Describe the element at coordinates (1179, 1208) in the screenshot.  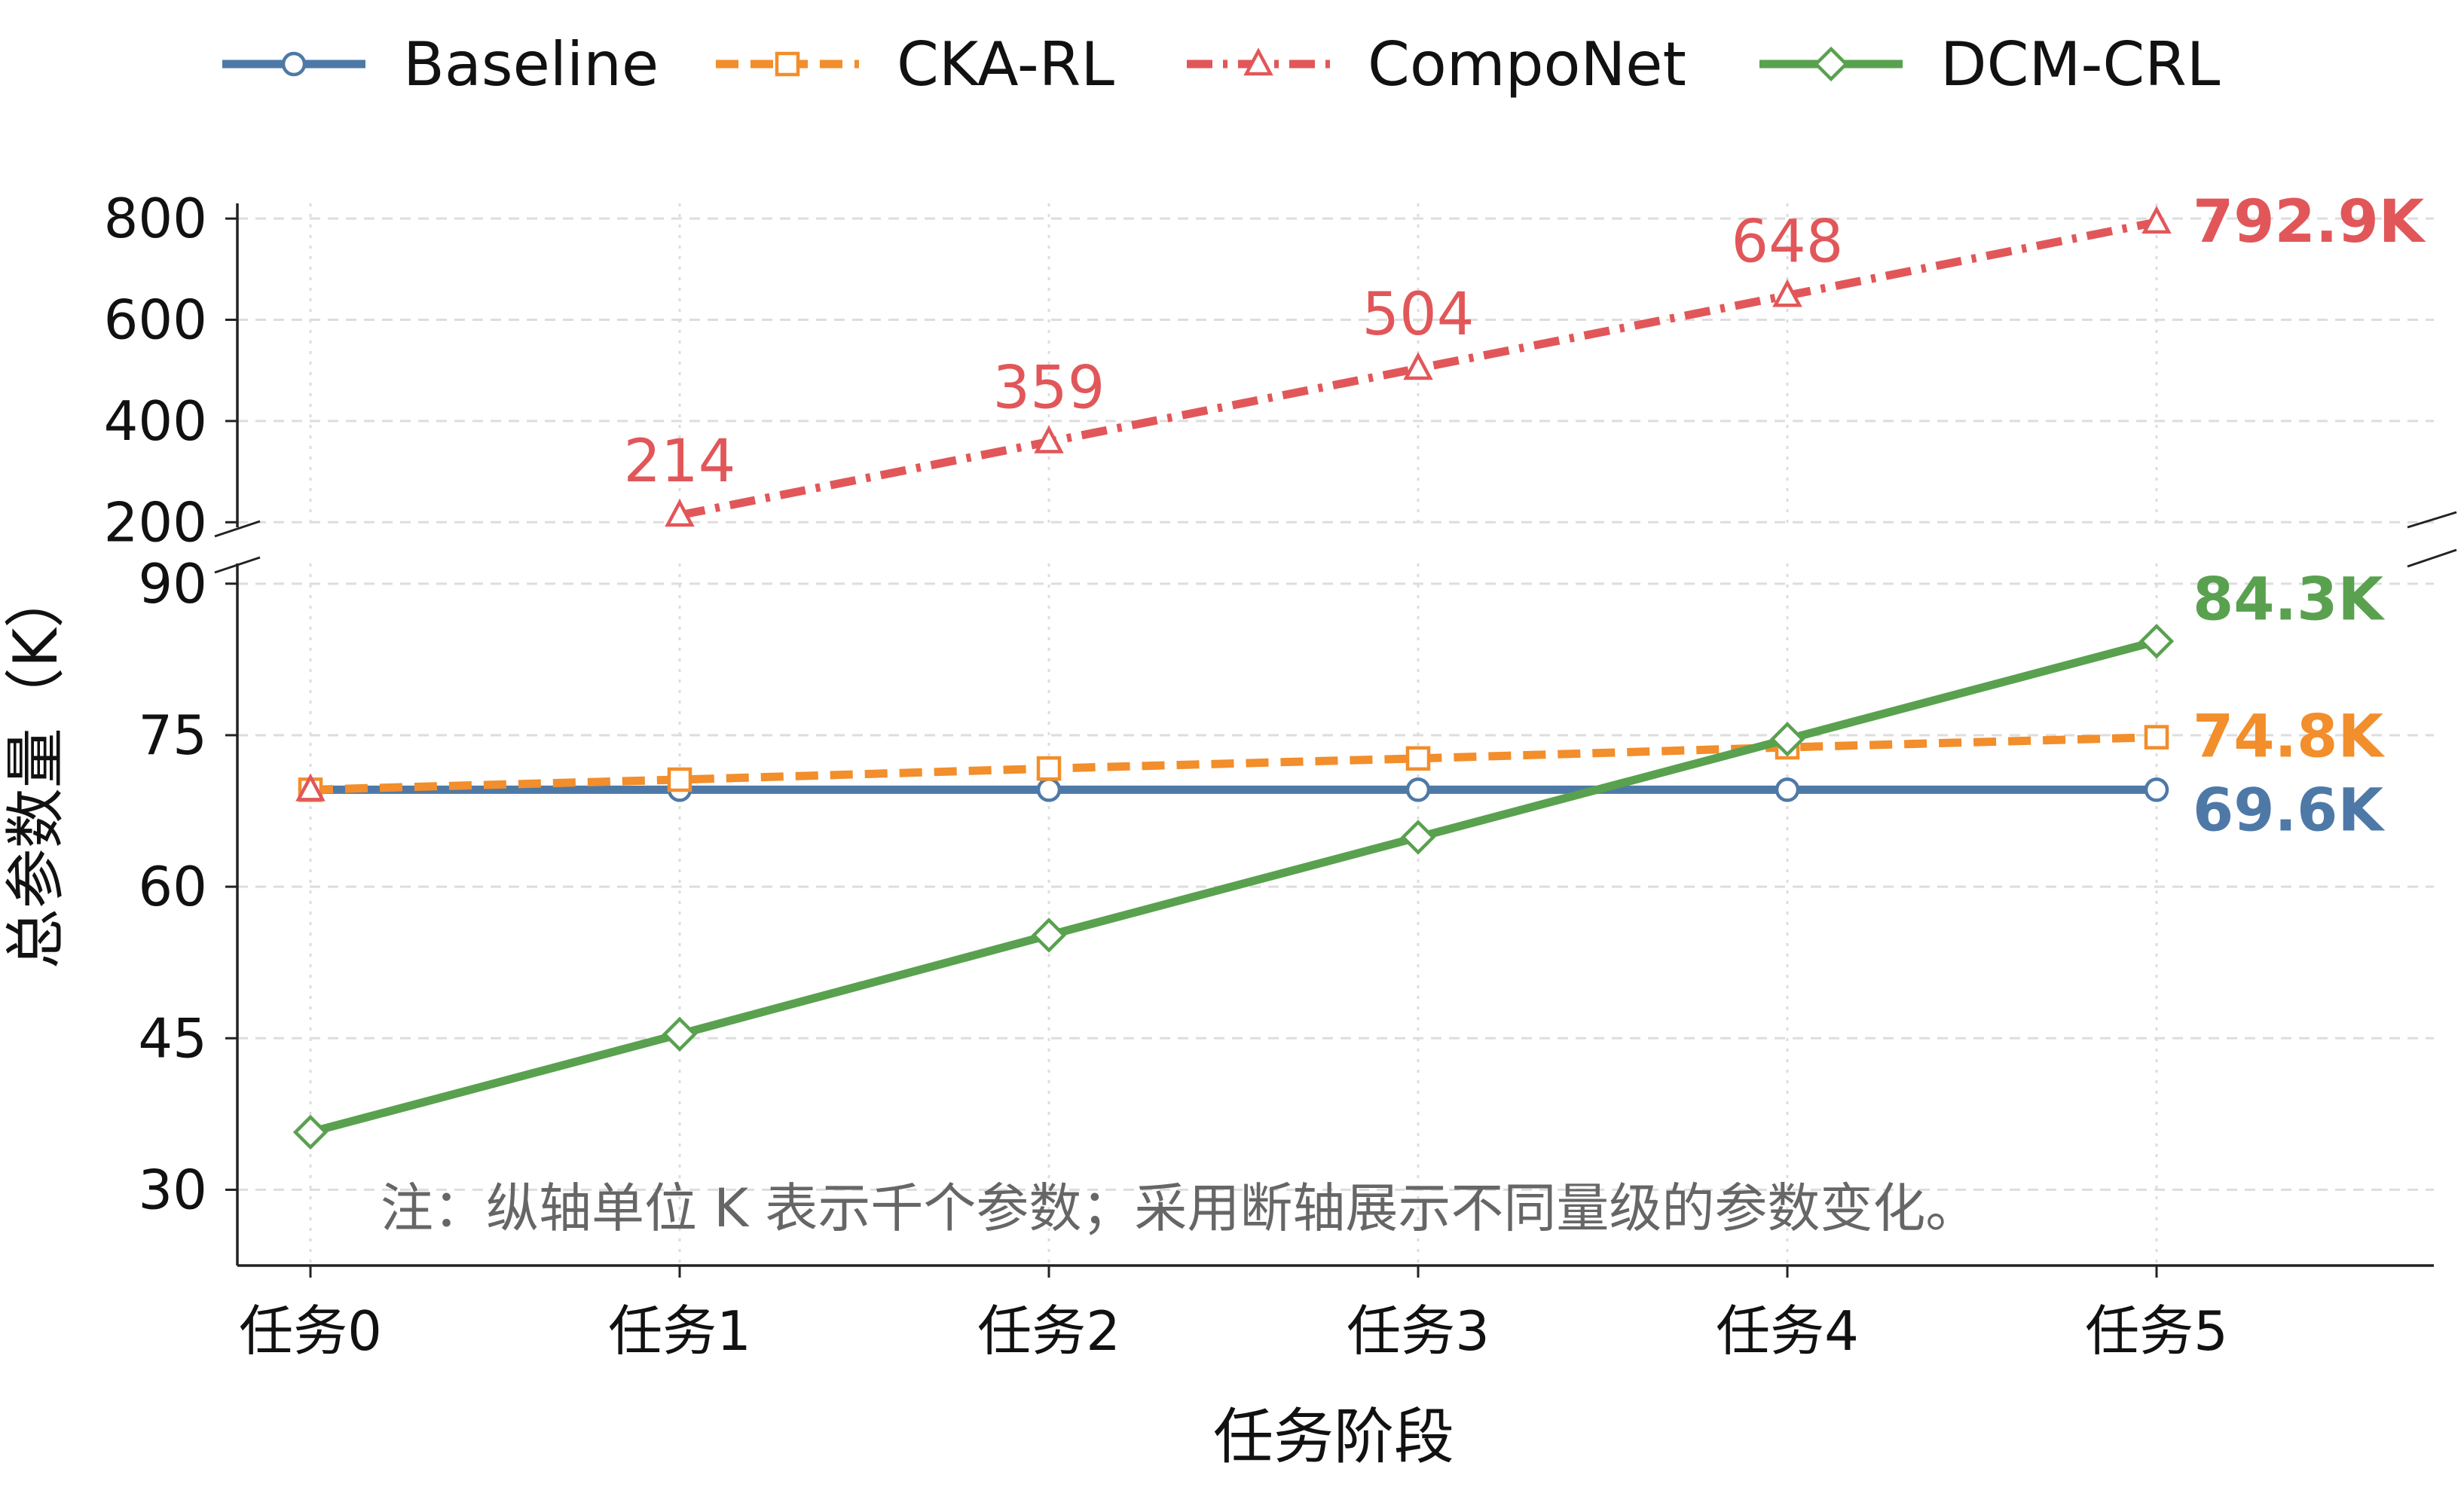
I see `chart-annotation: 注：纵轴单位 K 表示千个参数；采用断轴展示不同量级的参数变化。` at that location.